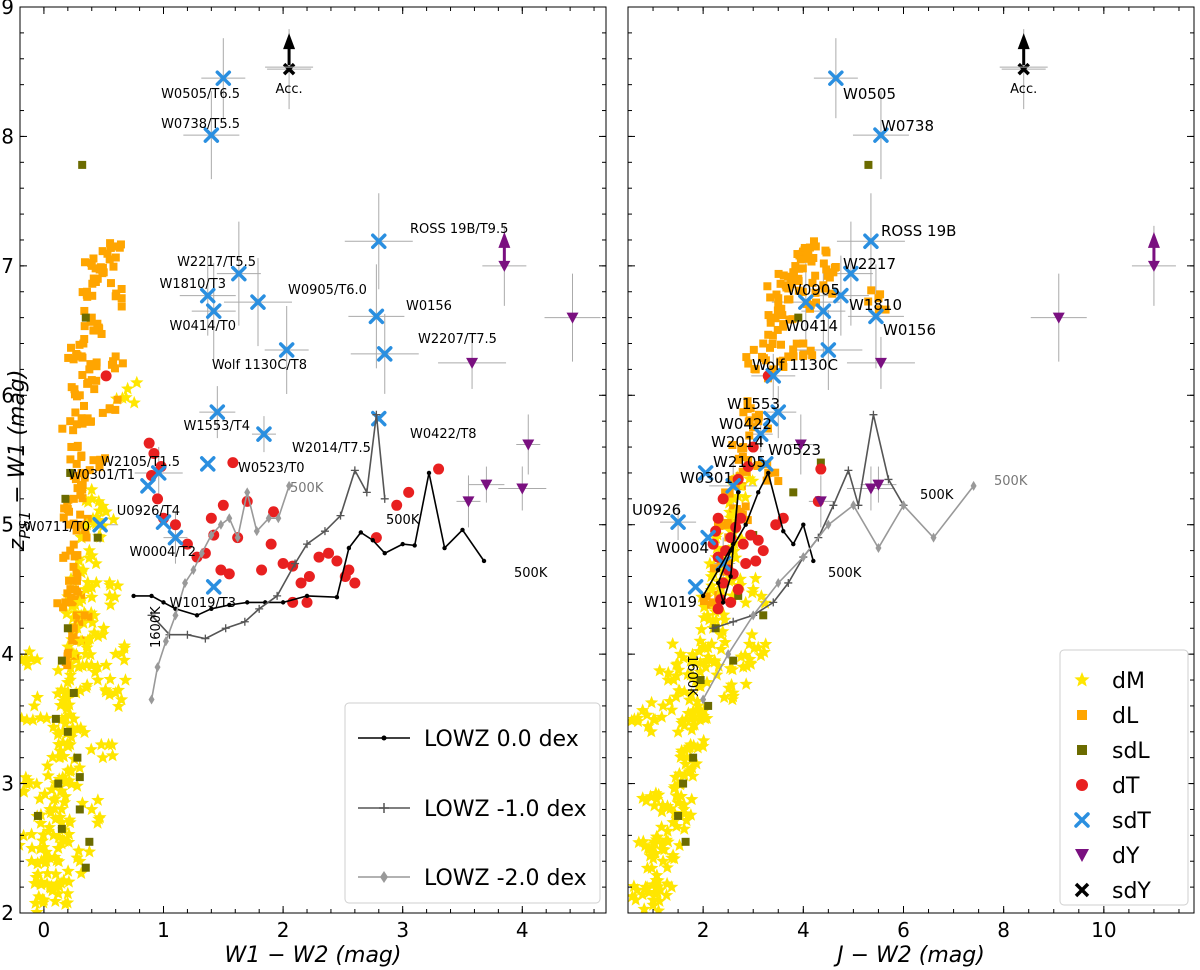 Image resolution: width=1200 pixels, height=970 pixels. I want to click on left-curve-line, so click(268, 527).